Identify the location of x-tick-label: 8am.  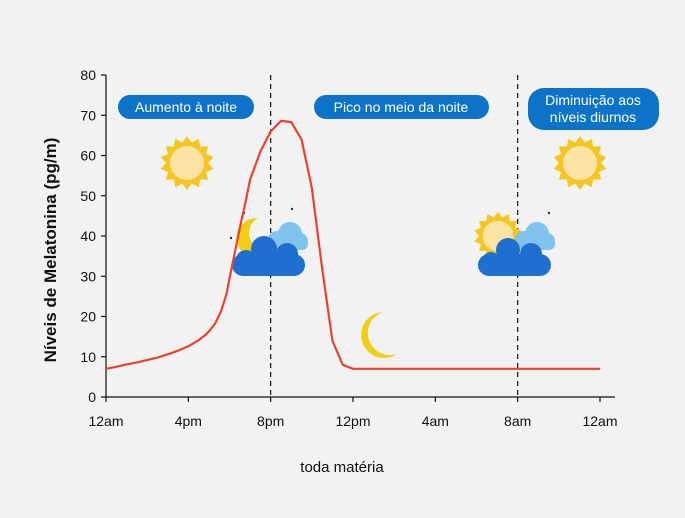
(517, 421).